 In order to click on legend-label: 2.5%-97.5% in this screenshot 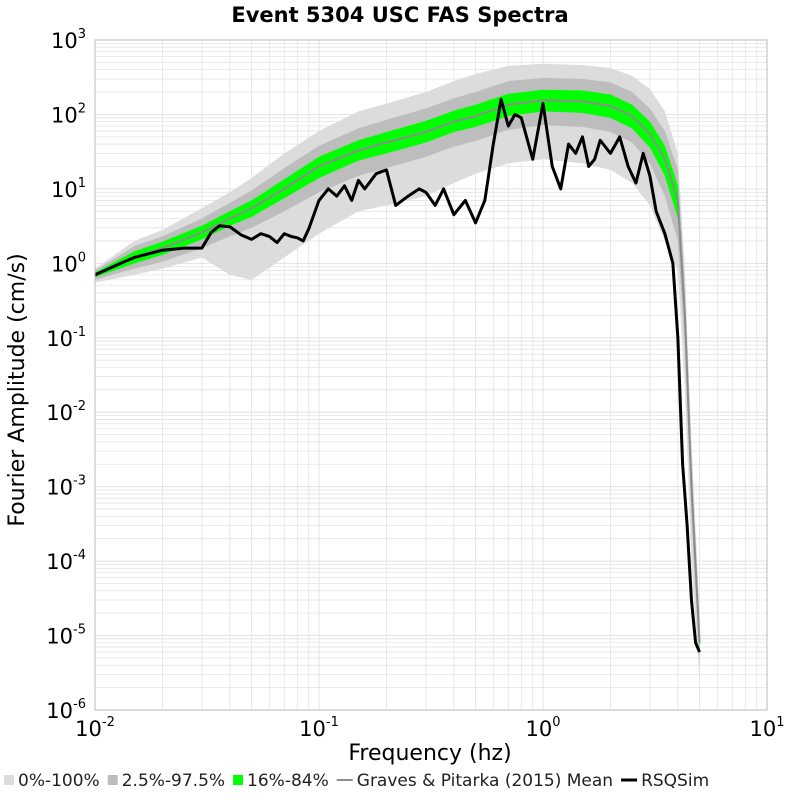, I will do `click(173, 781)`.